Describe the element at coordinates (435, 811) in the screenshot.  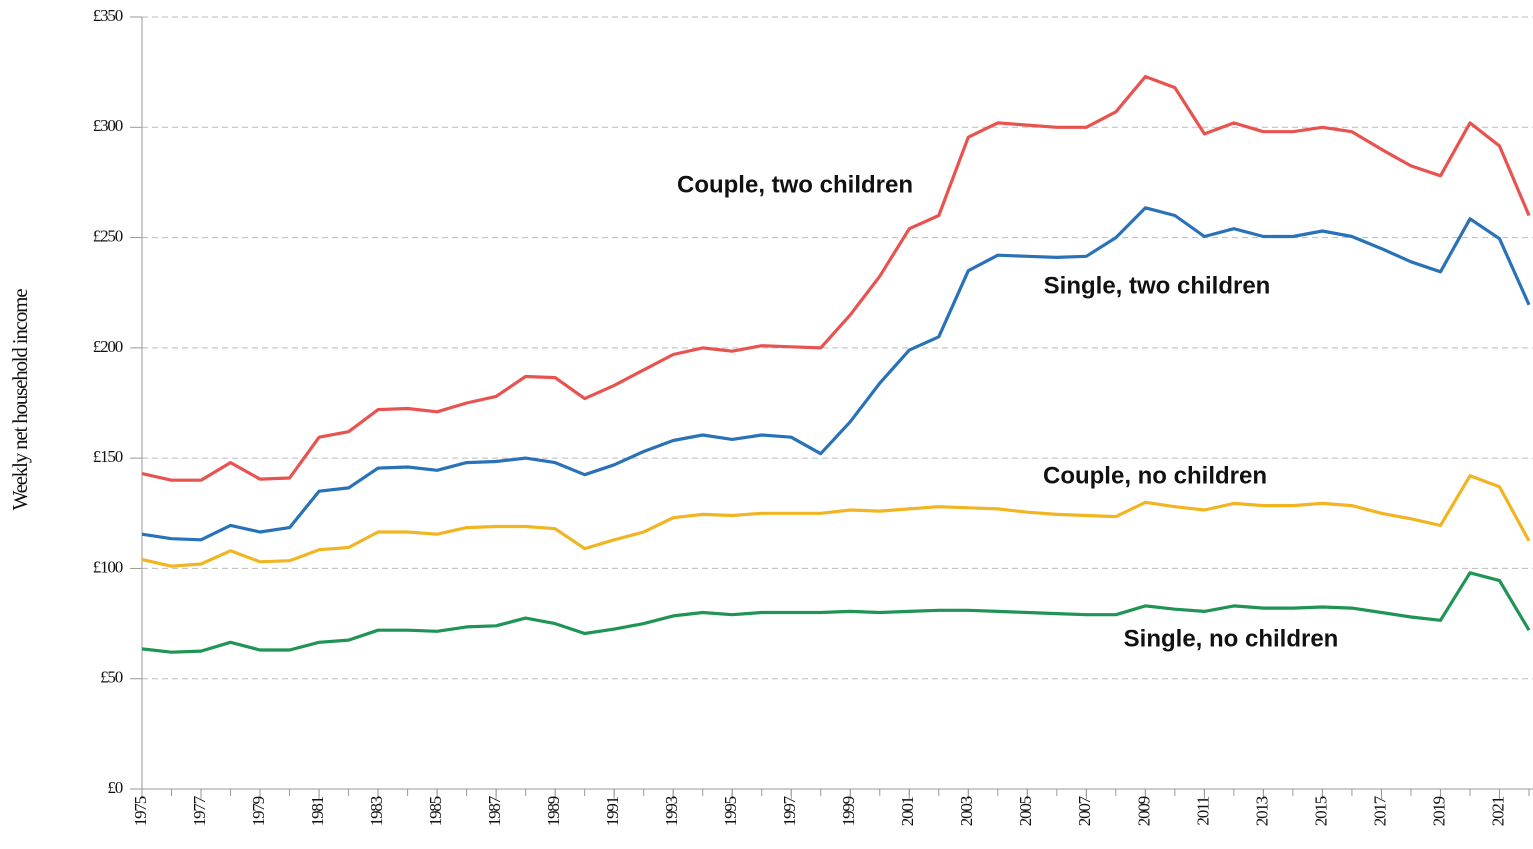
I see `x-tick-label: 1985` at that location.